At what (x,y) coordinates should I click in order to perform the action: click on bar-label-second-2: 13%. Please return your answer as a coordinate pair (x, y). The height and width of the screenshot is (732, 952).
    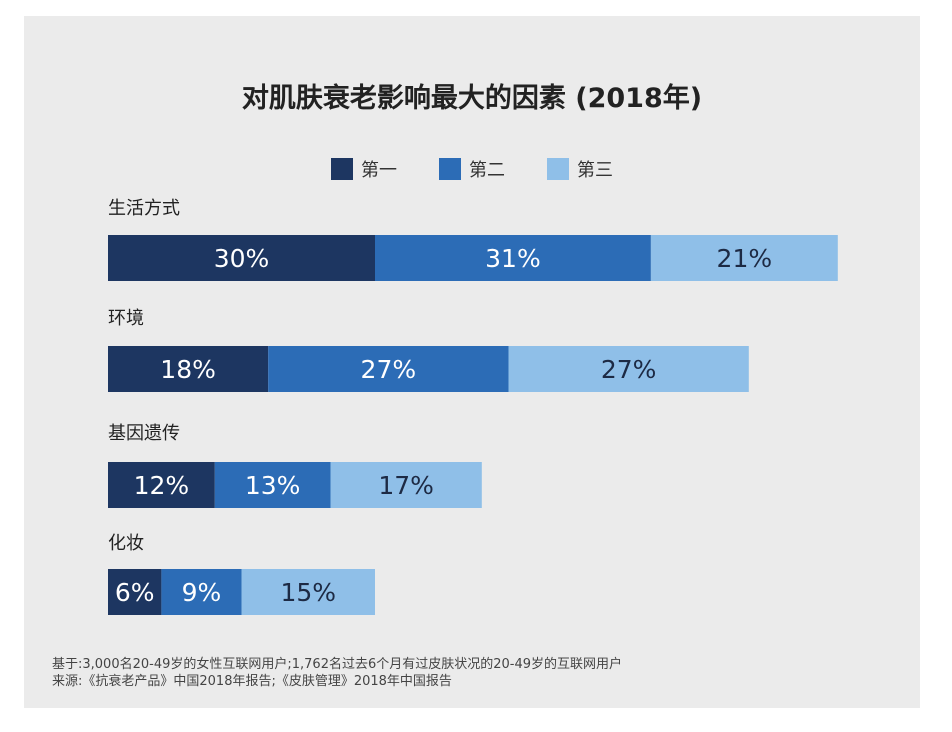
    Looking at the image, I should click on (273, 485).